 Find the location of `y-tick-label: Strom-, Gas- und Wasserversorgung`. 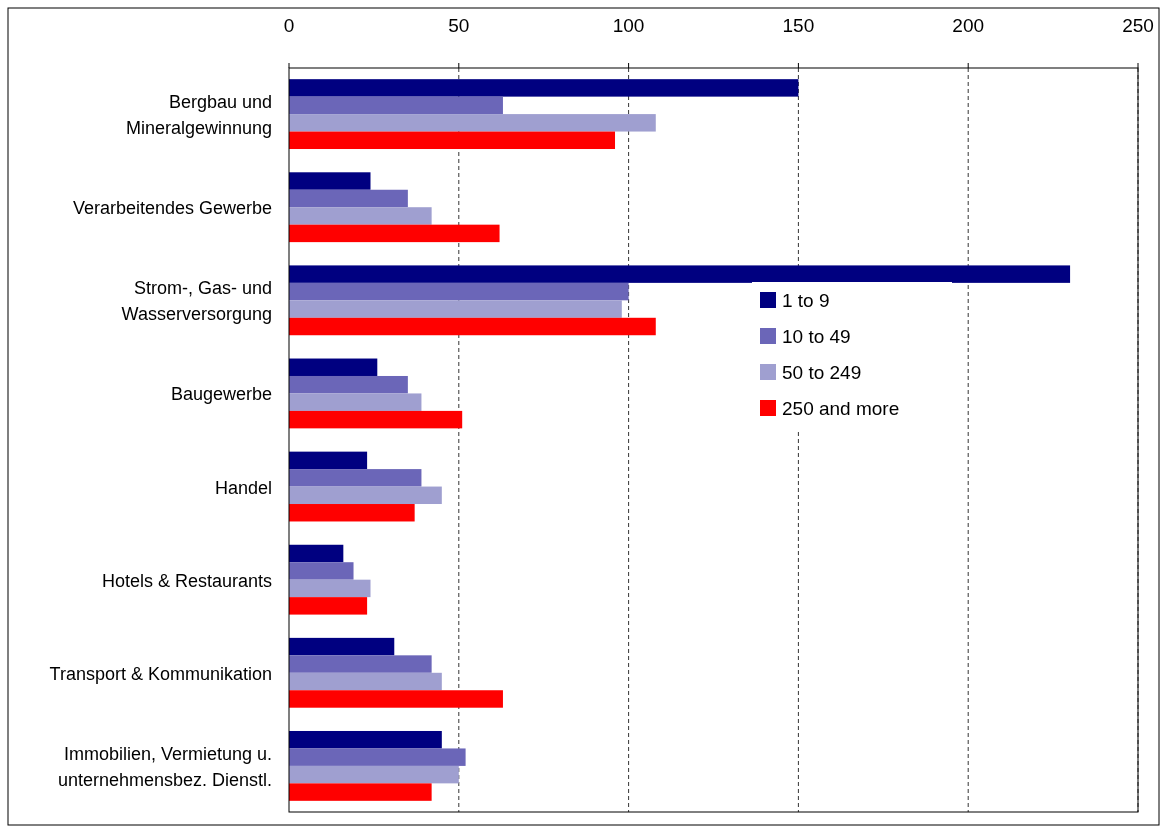

y-tick-label: Strom-, Gas- und Wasserversorgung is located at coordinates (196, 301).